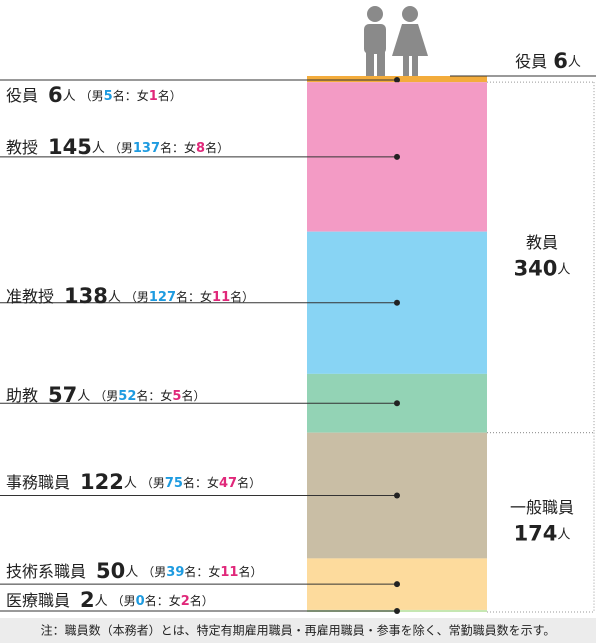 This screenshot has width=596, height=643. Describe the element at coordinates (153, 96) in the screenshot. I see `female-count: 1` at that location.